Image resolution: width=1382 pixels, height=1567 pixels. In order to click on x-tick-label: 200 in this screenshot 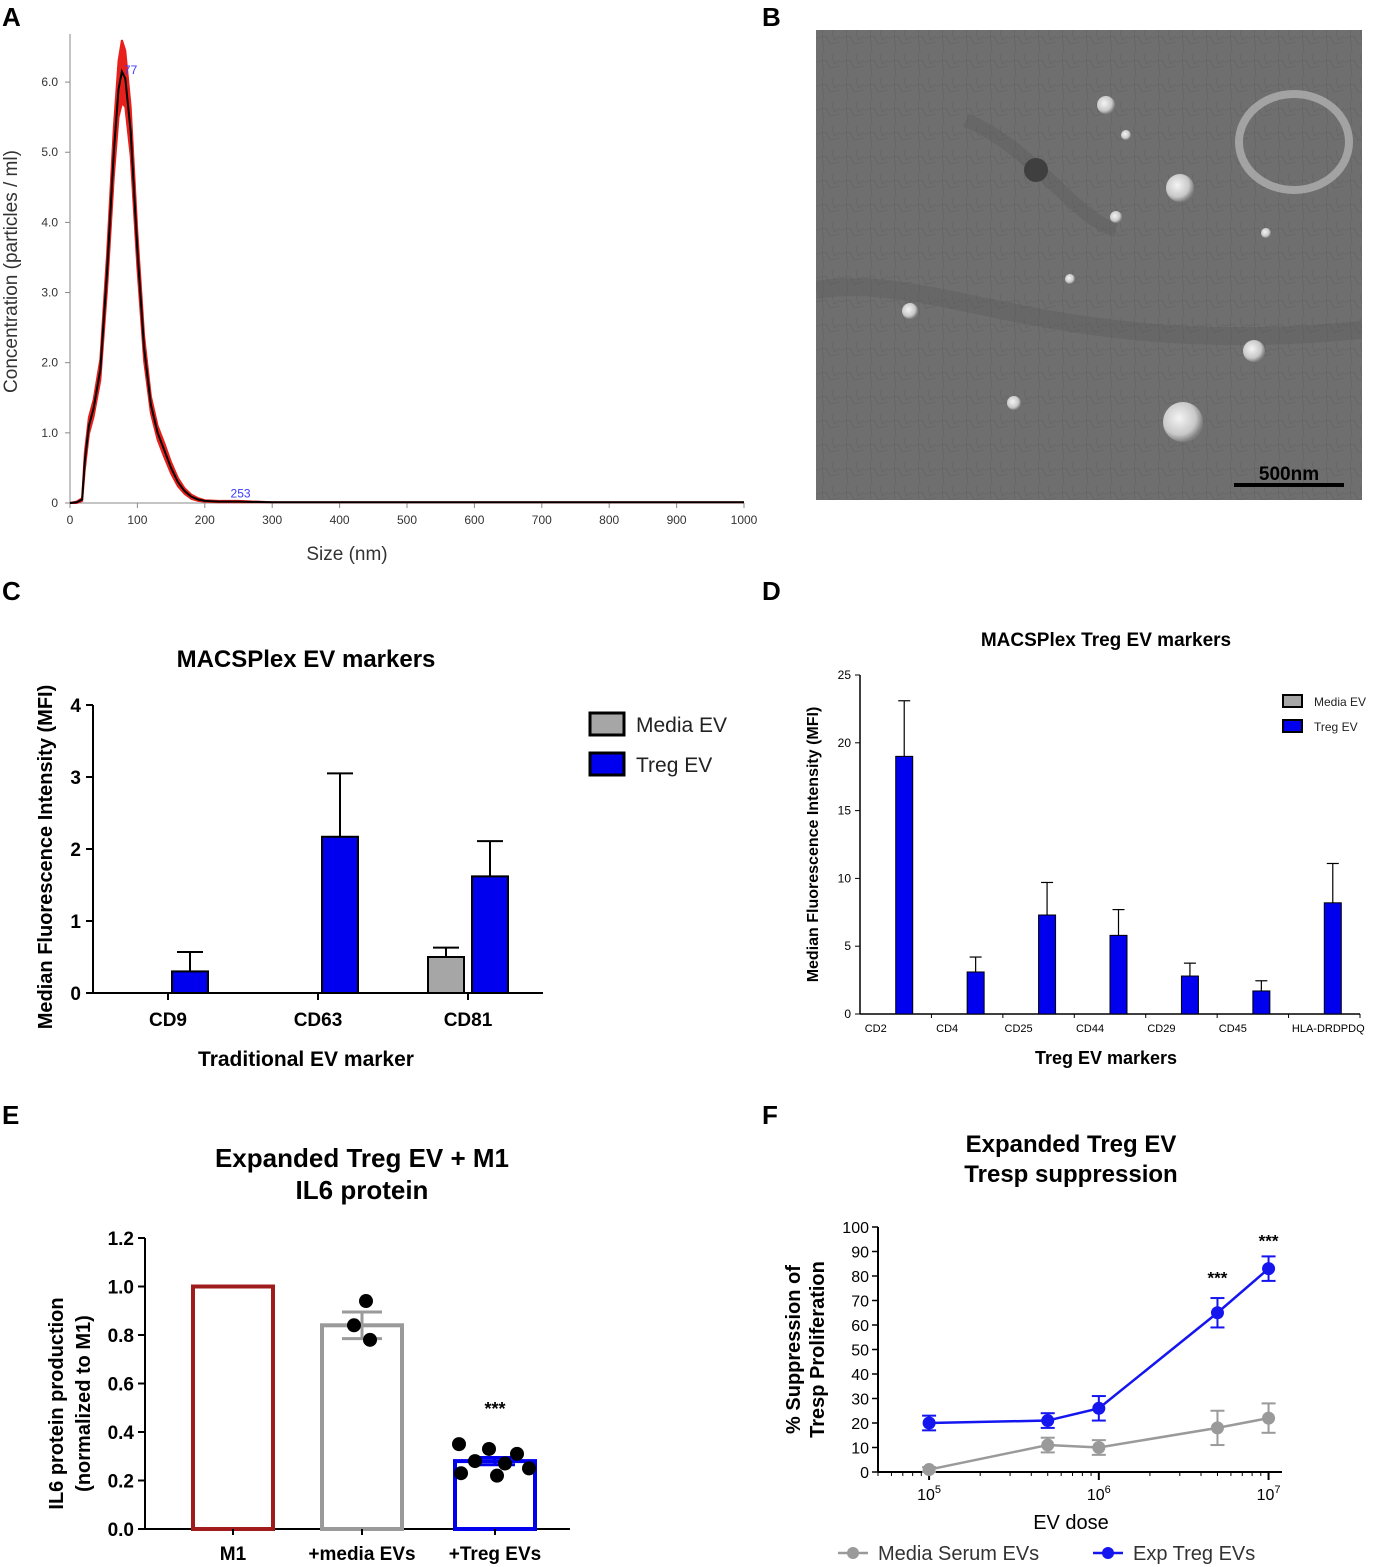, I will do `click(205, 520)`.